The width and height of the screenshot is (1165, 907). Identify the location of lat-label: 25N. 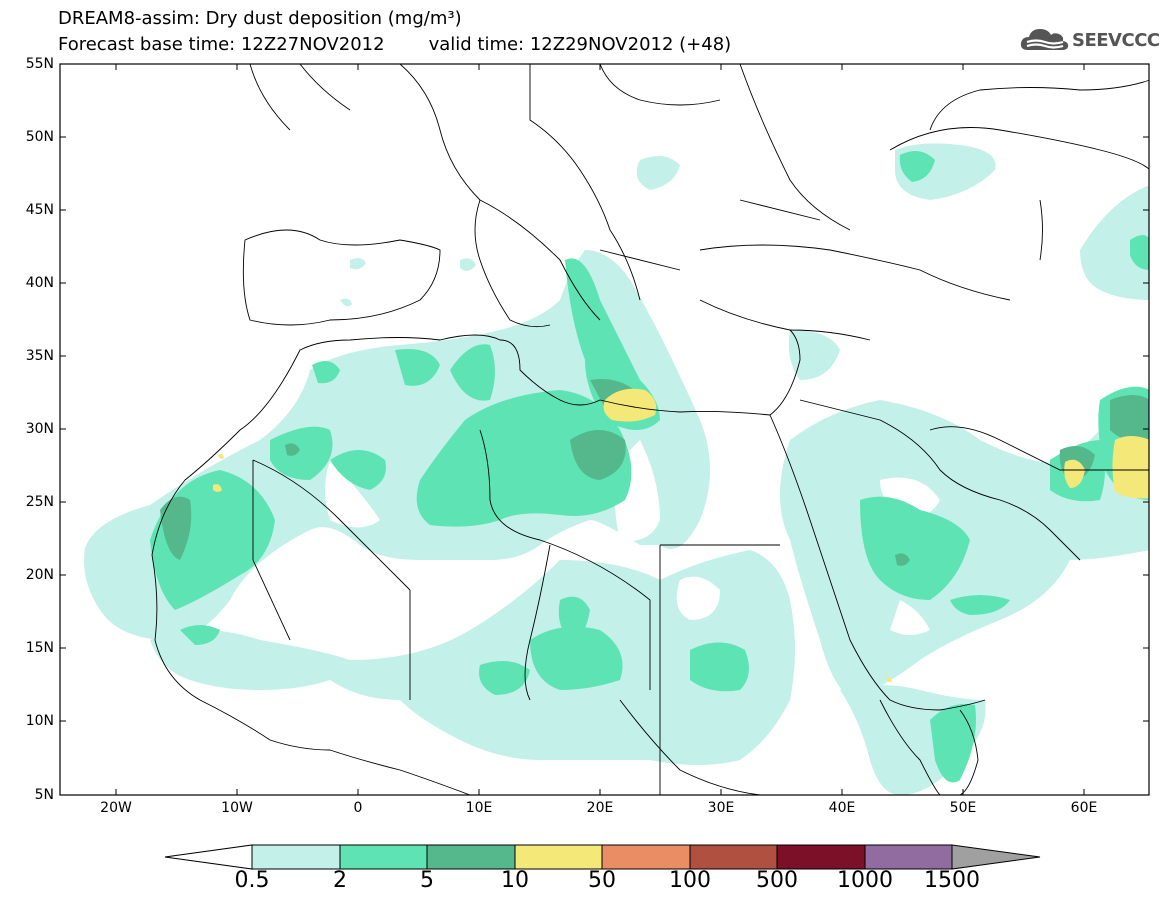
(39, 502).